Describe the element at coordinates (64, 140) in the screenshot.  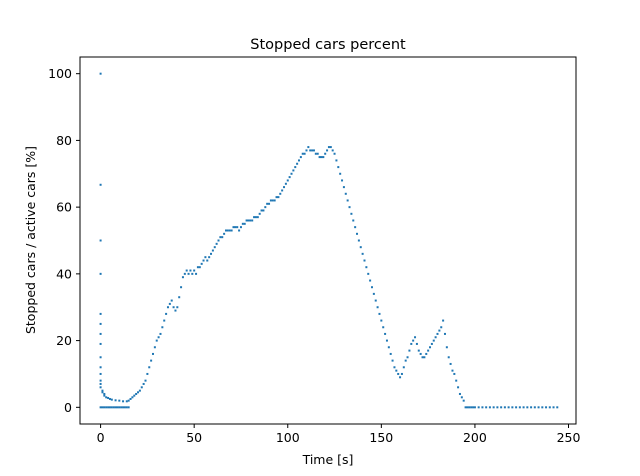
I see `y-tick-label: 80` at that location.